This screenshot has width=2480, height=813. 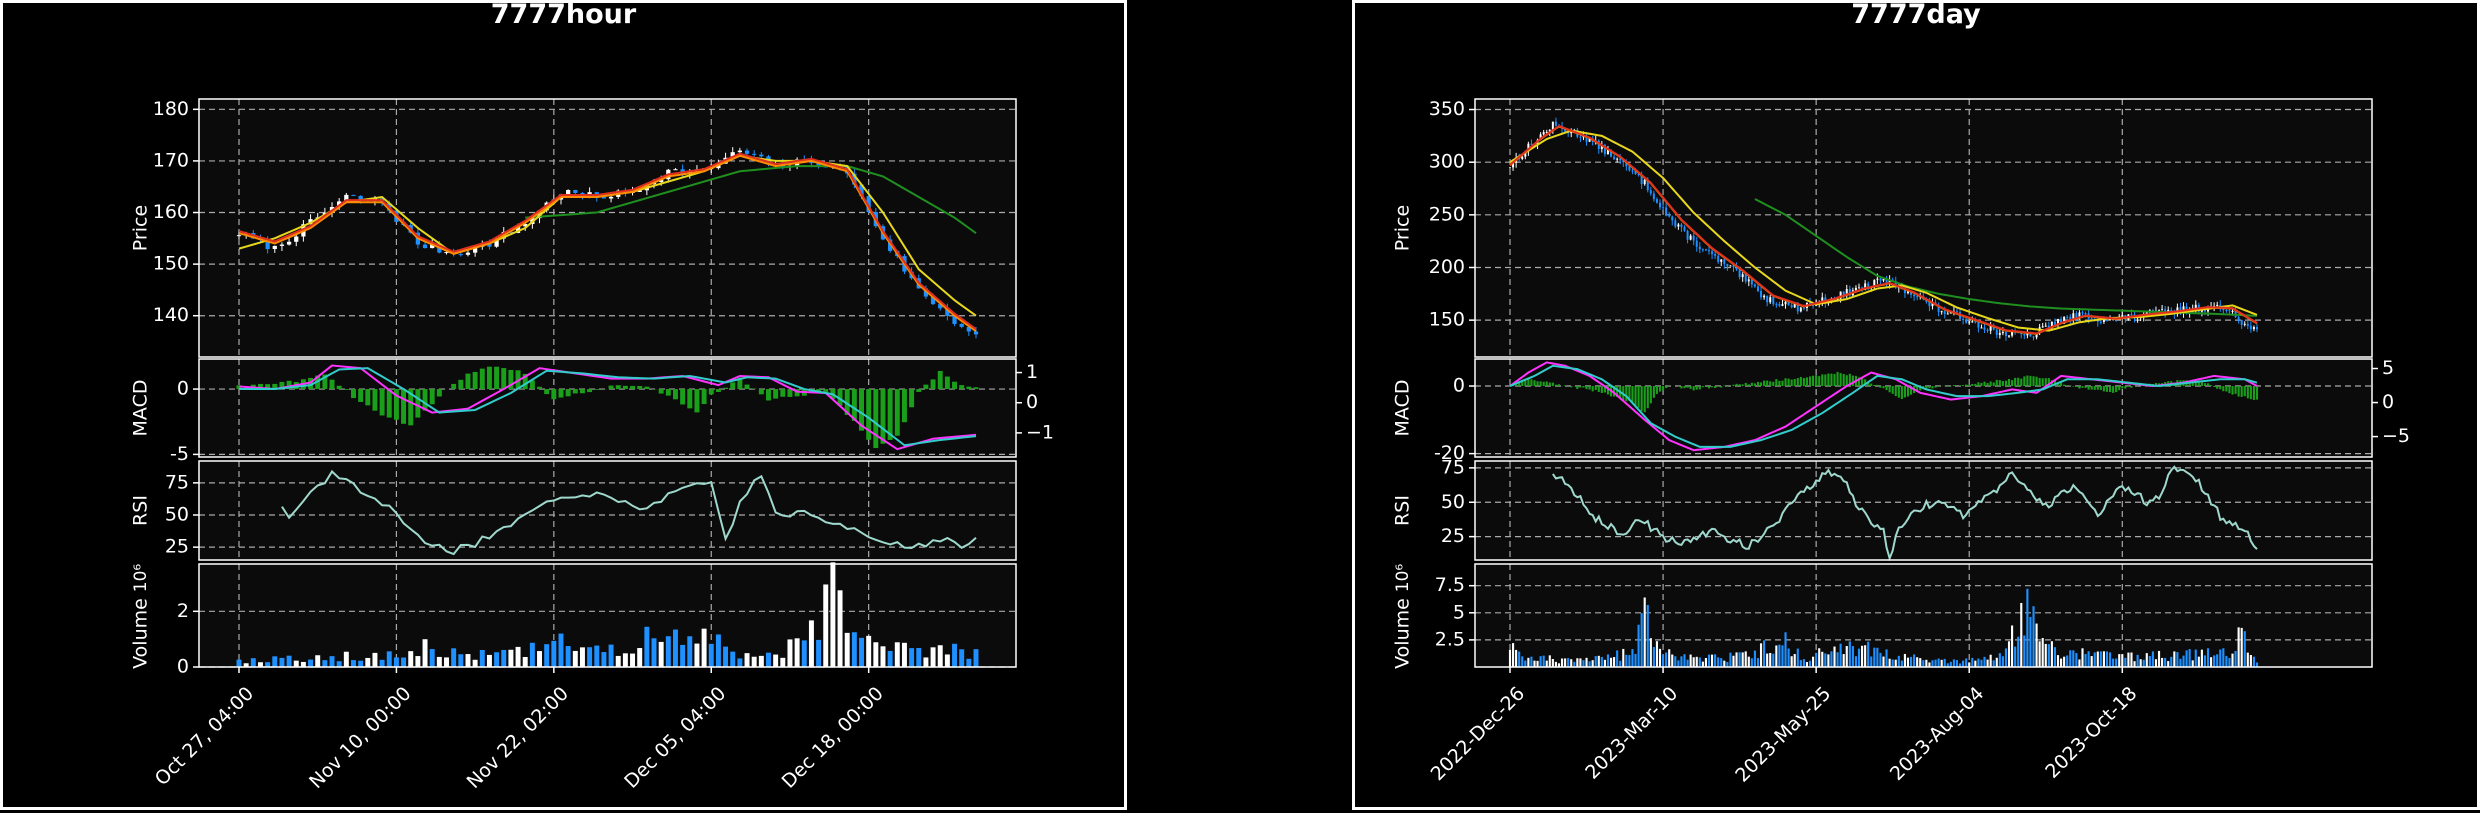 I want to click on y-tick-label: 5, so click(x=1459, y=612).